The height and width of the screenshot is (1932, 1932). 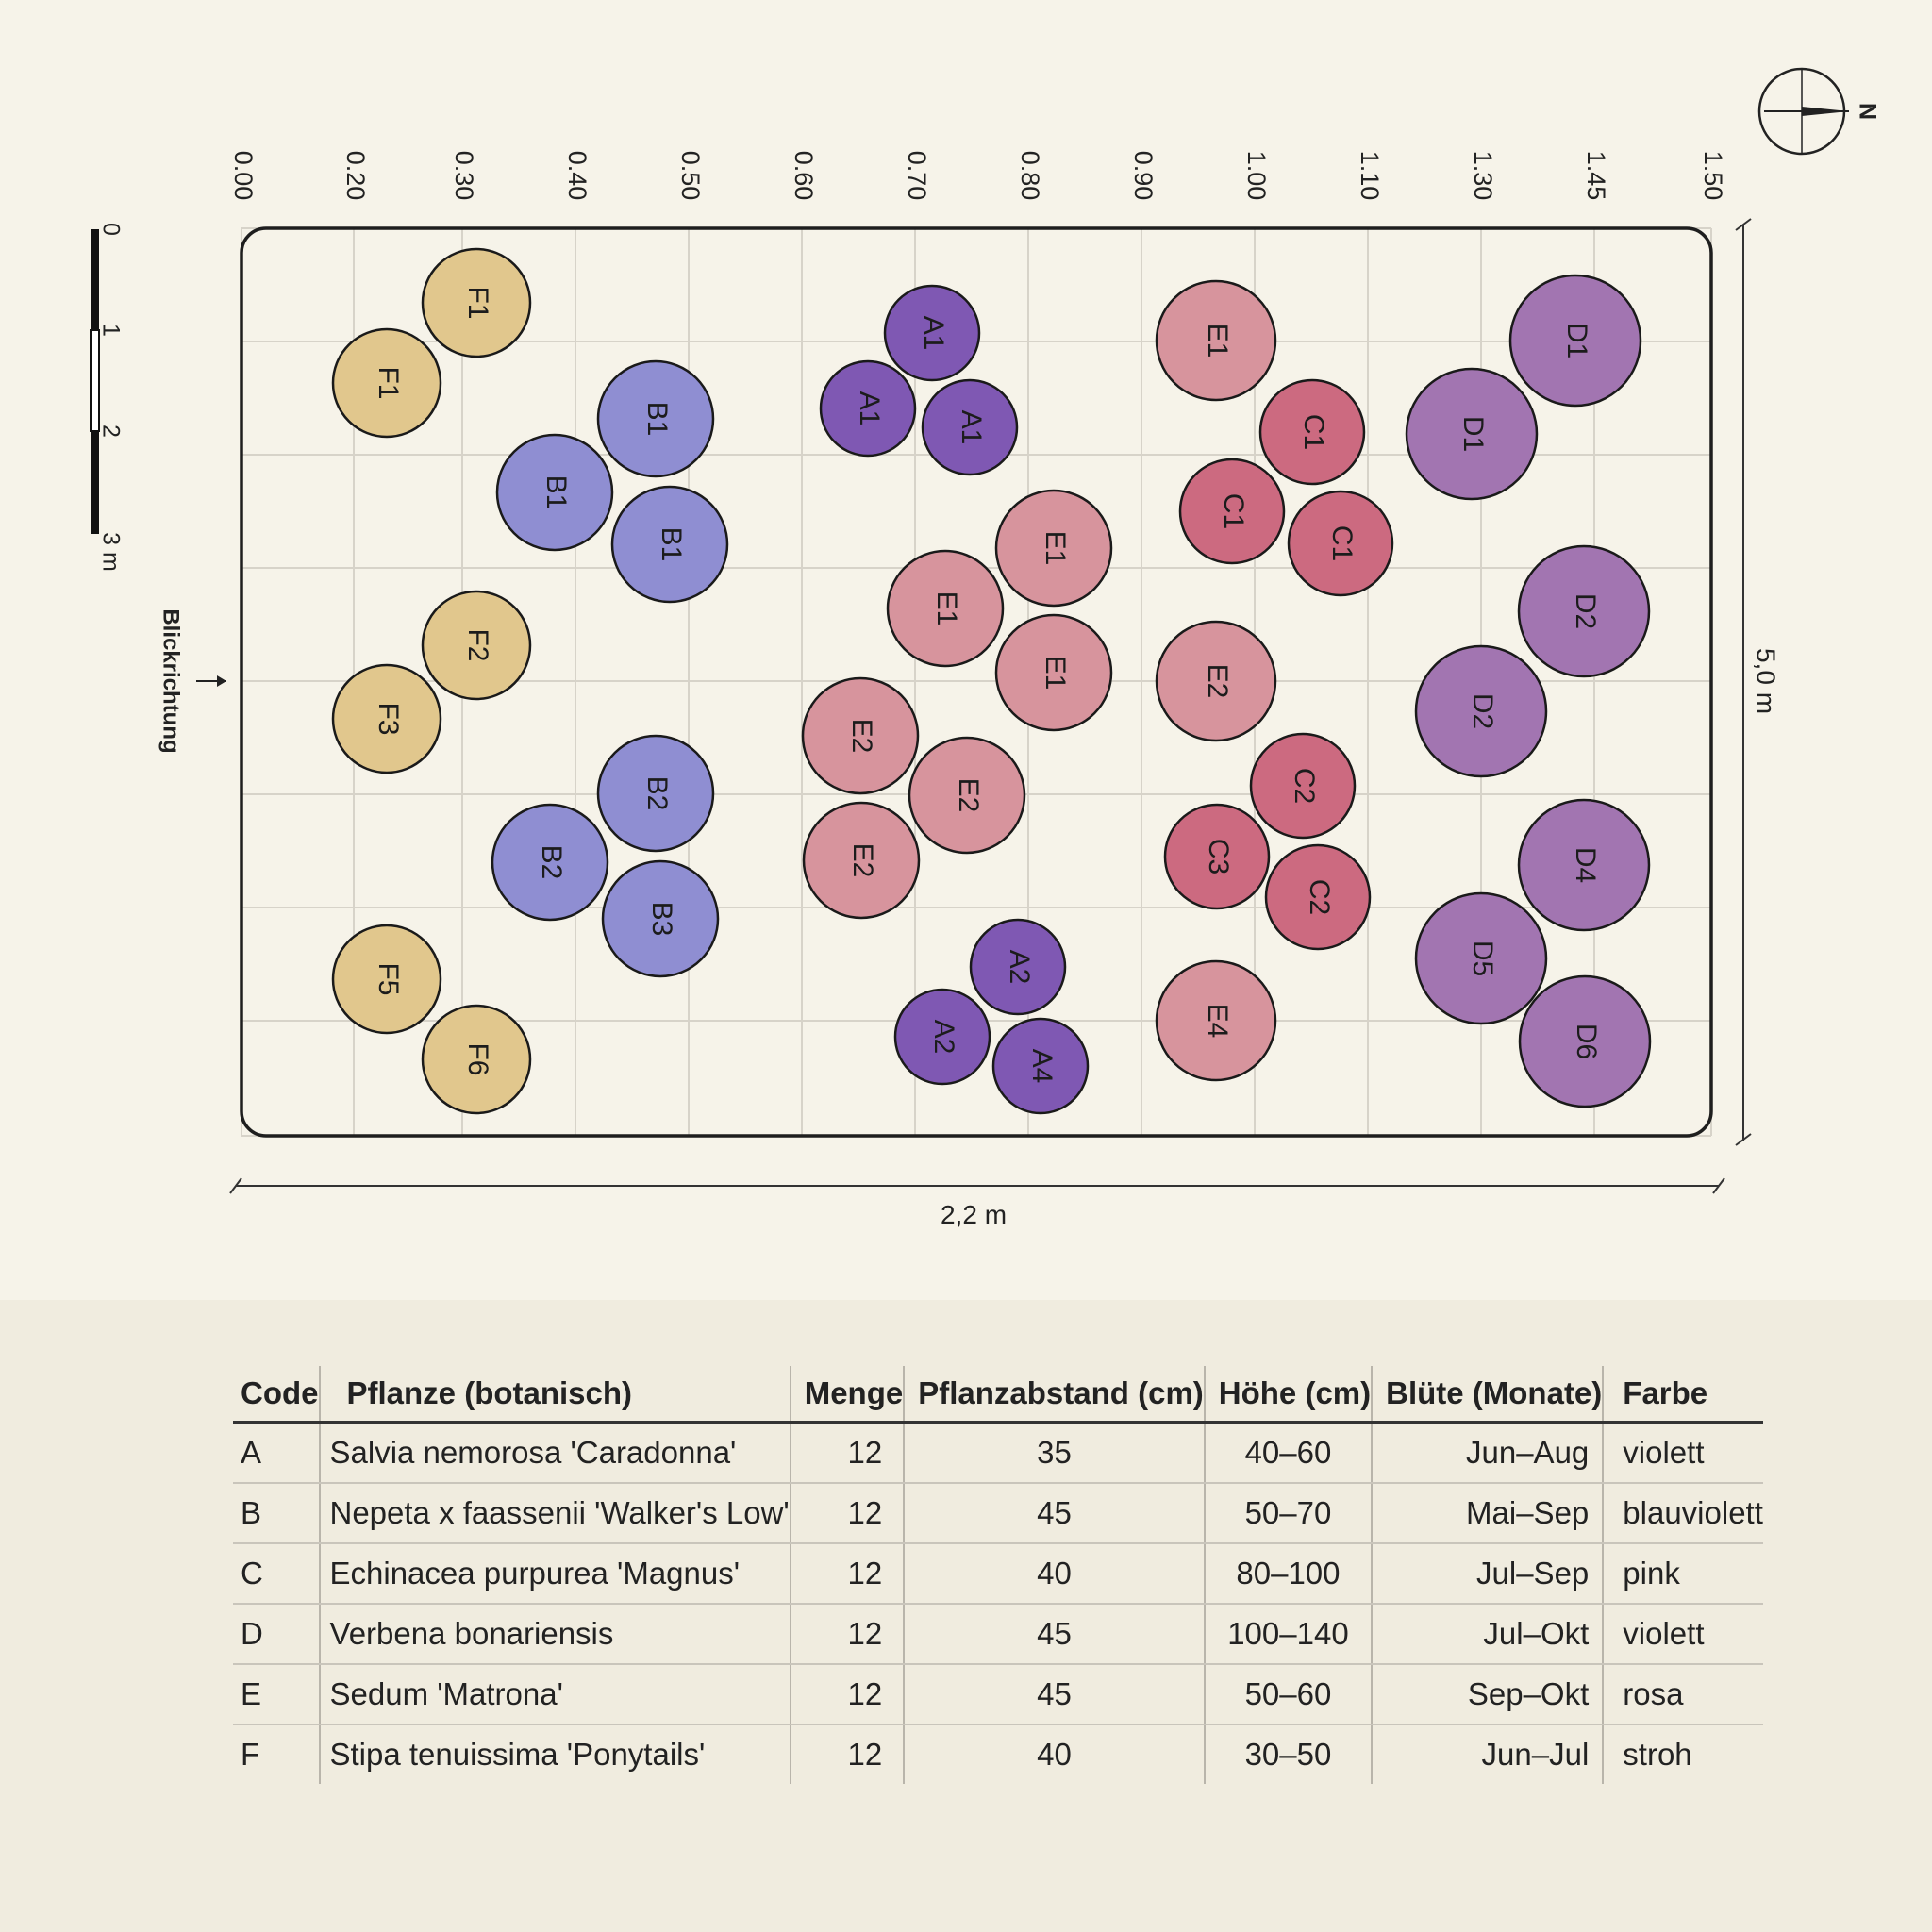 What do you see at coordinates (1767, 681) in the screenshot?
I see `length-dimension-label: 5,0 m` at bounding box center [1767, 681].